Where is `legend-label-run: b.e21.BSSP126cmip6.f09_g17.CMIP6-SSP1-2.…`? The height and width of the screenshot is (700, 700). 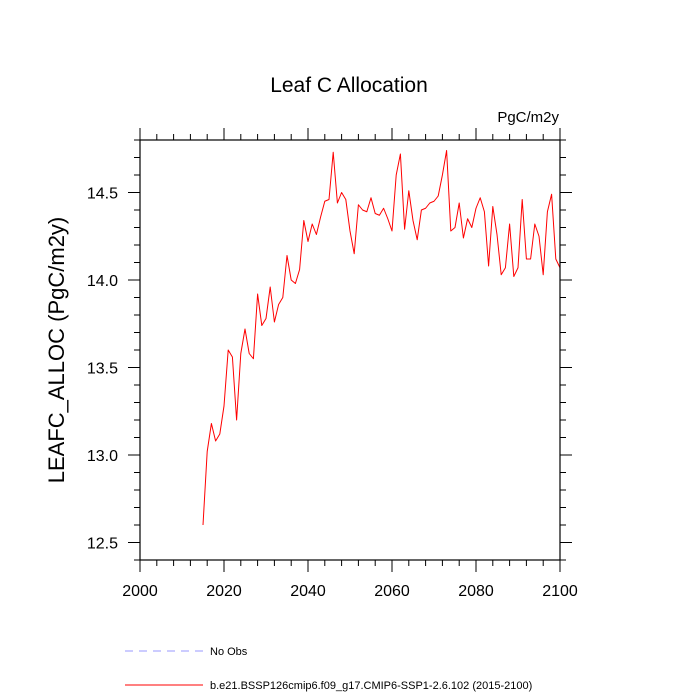
legend-label-run: b.e21.BSSP126cmip6.f09_g17.CMIP6-SSP1-2.… is located at coordinates (371, 686).